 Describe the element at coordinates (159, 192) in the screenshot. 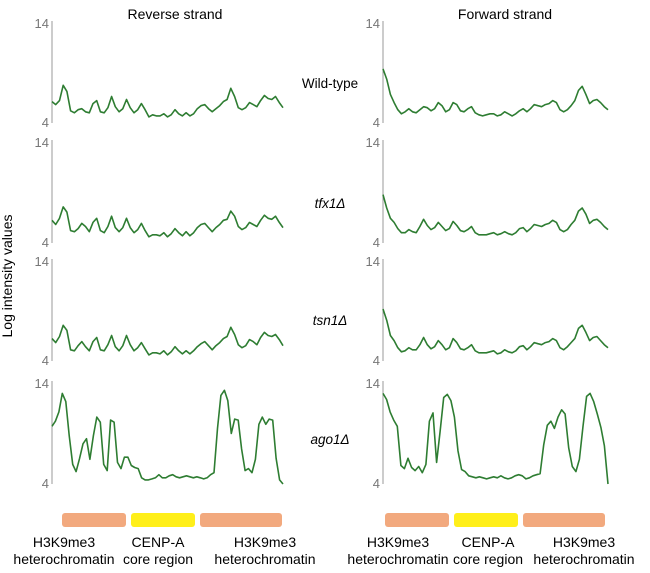

I see `panel-reverse-1: 14 4` at that location.